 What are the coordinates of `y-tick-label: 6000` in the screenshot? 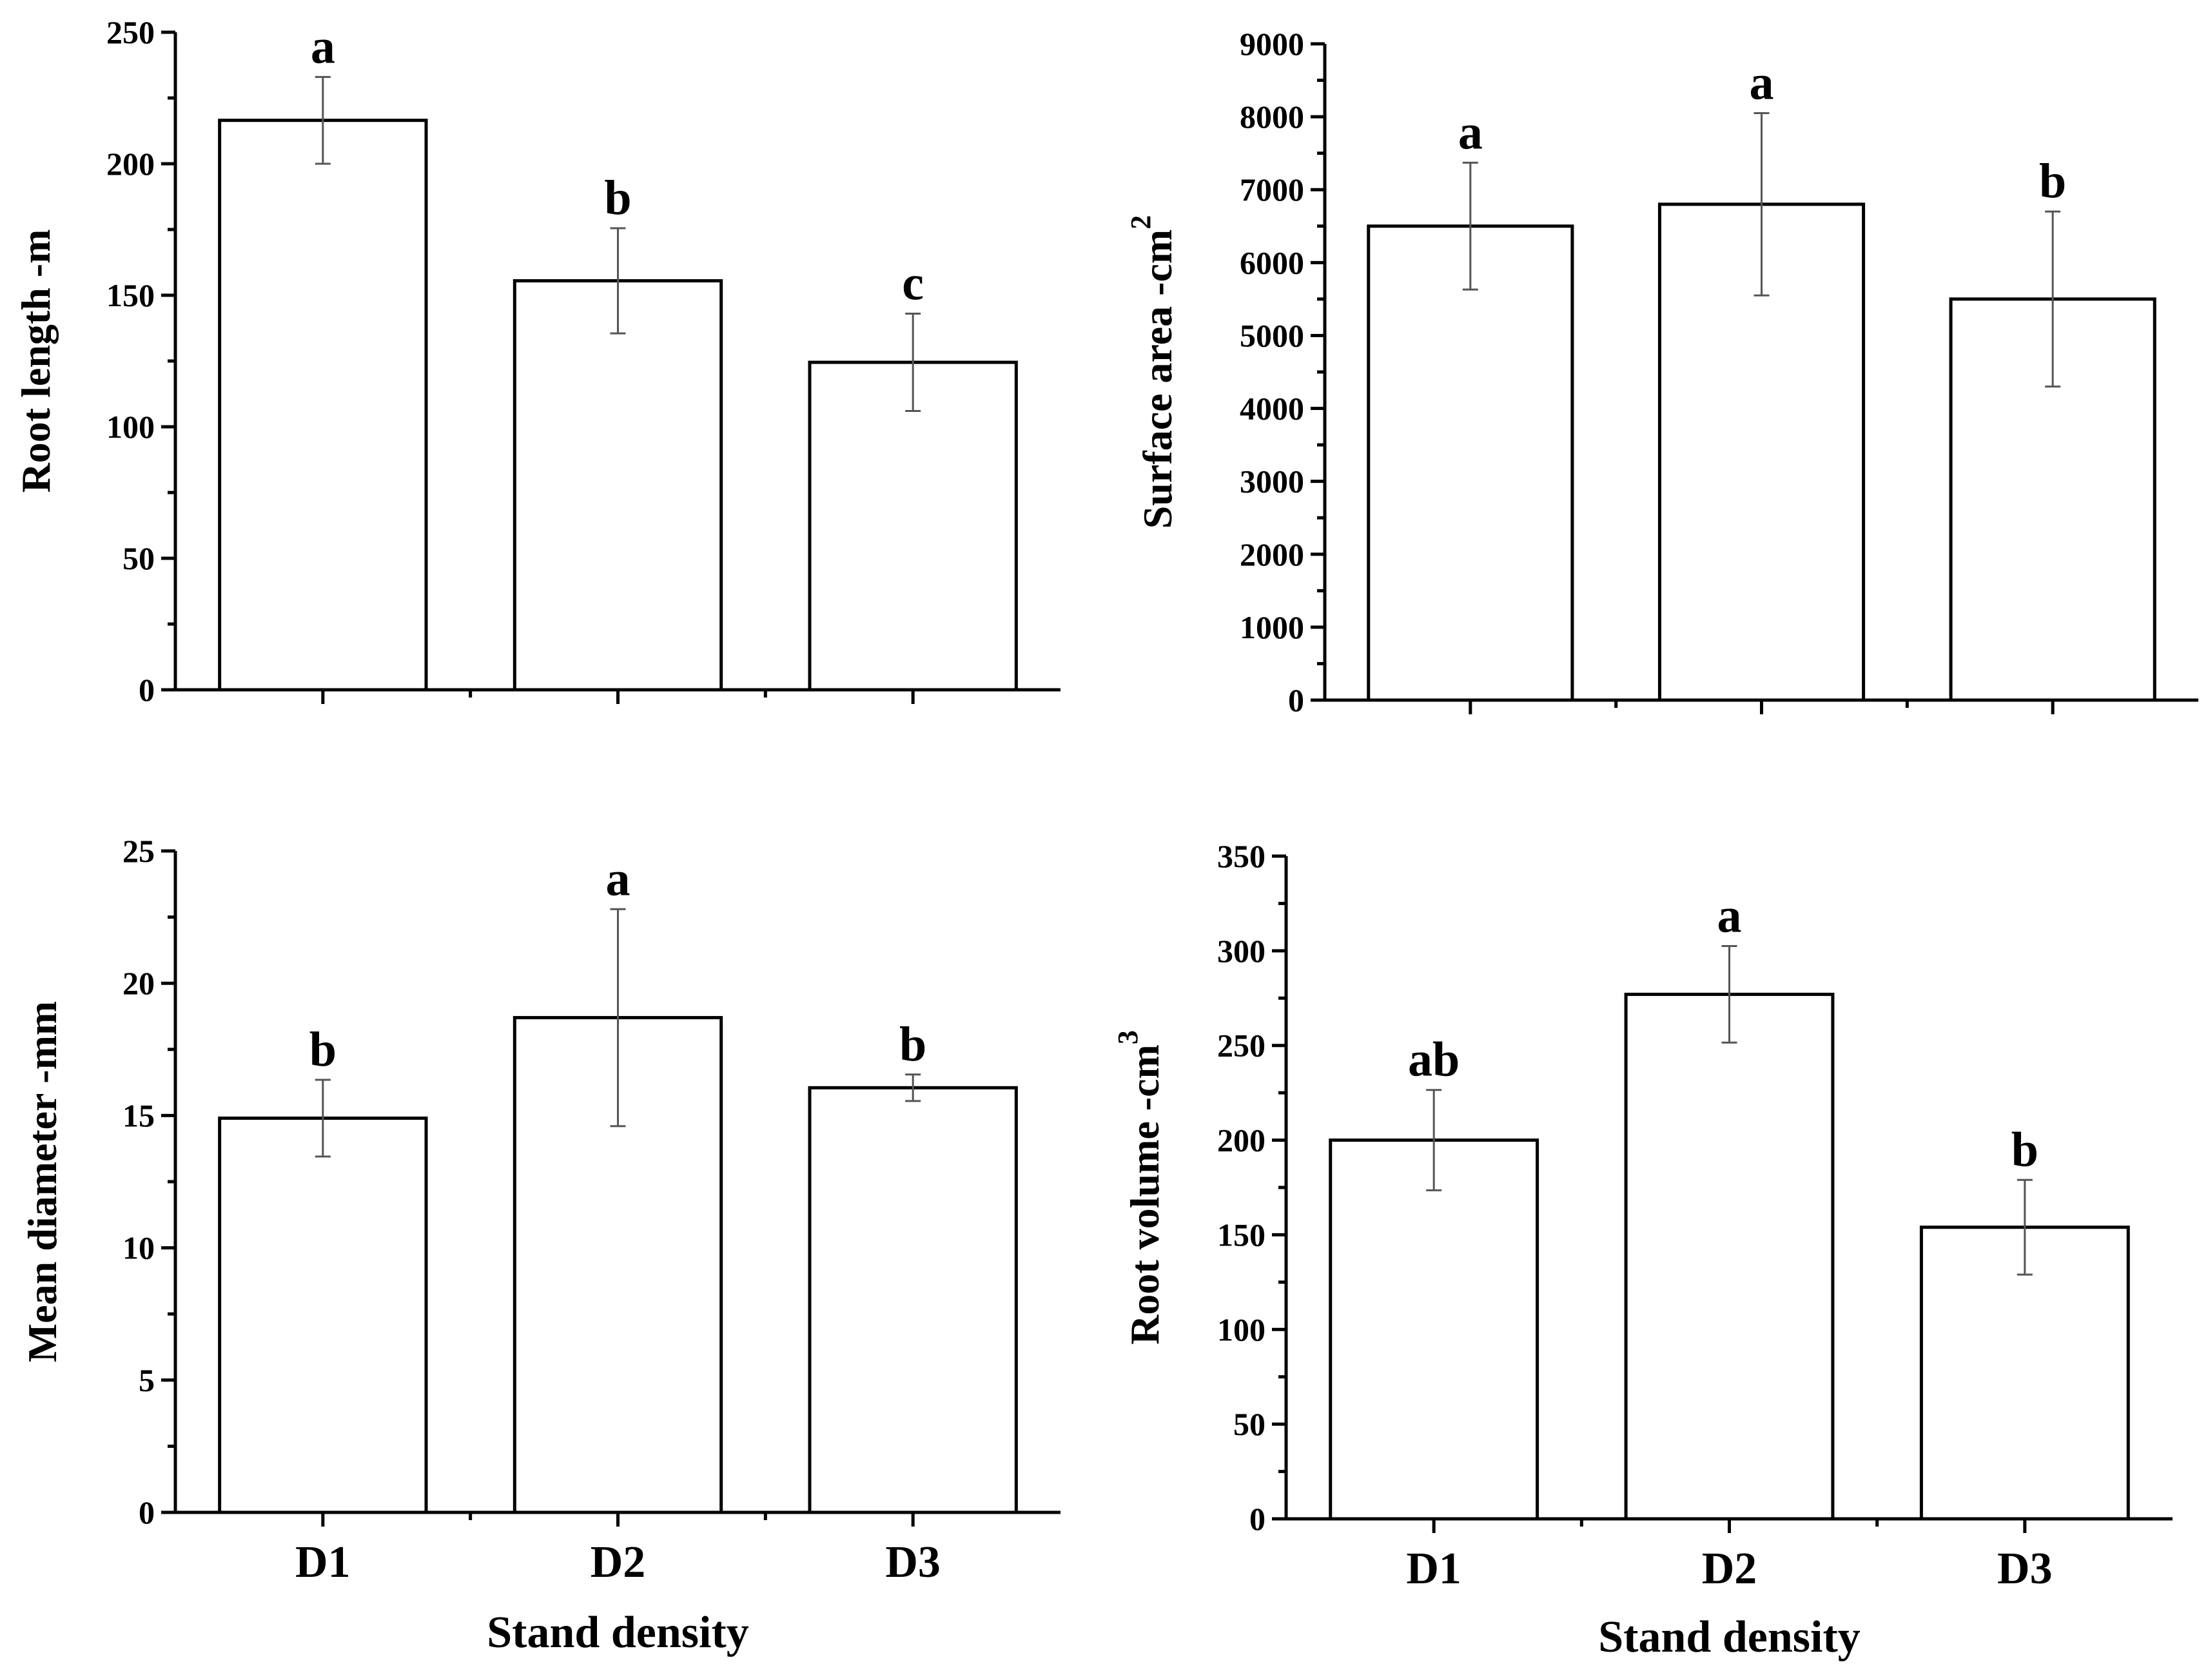 It's located at (1272, 262).